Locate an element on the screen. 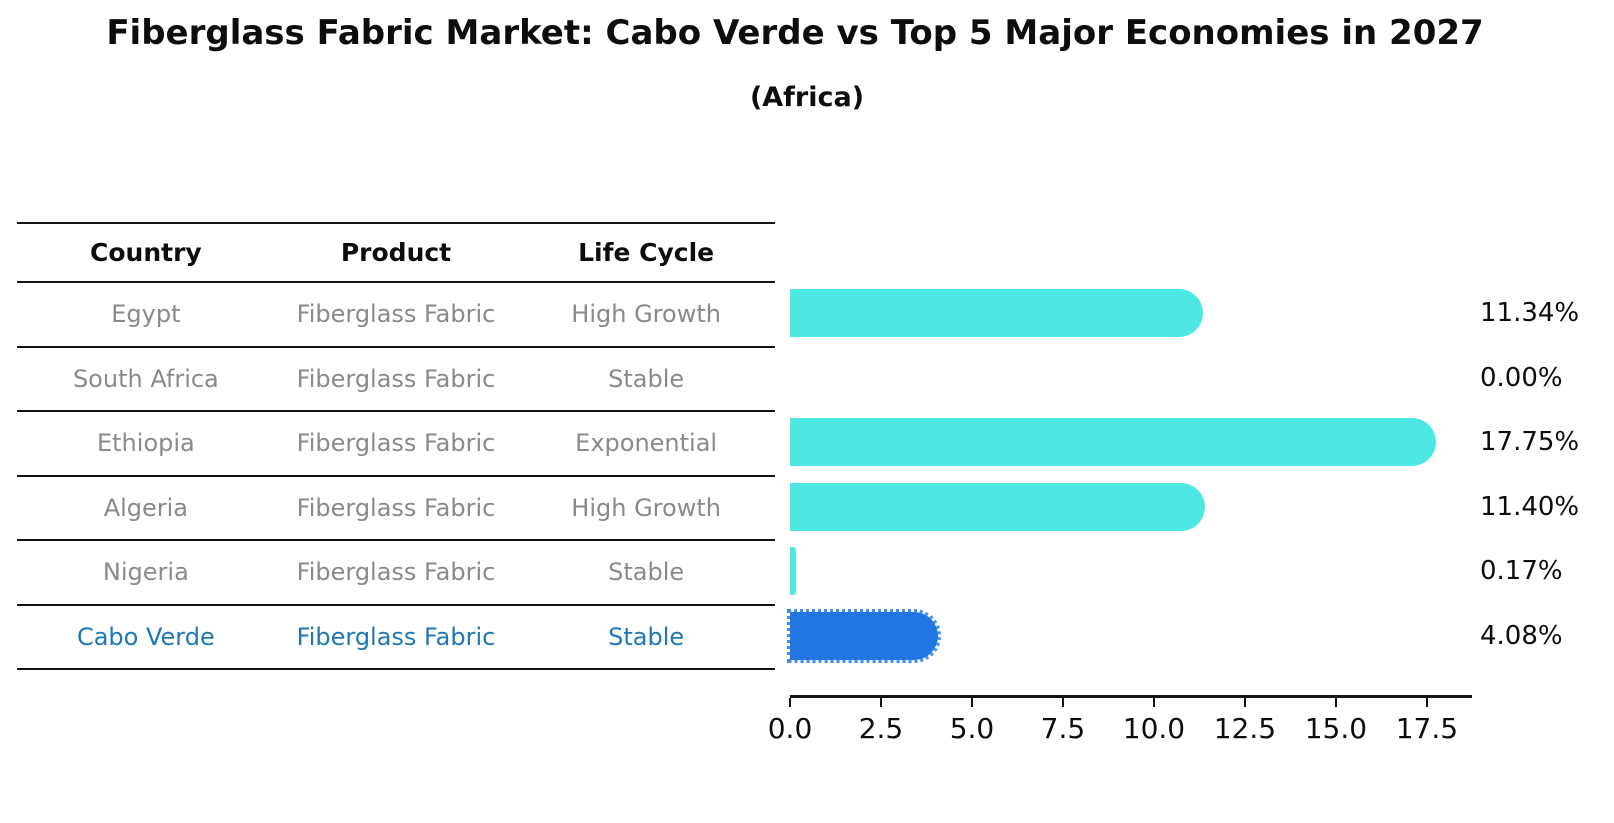 This screenshot has width=1614, height=823. chart-subtitle: (Africa) is located at coordinates (807, 97).